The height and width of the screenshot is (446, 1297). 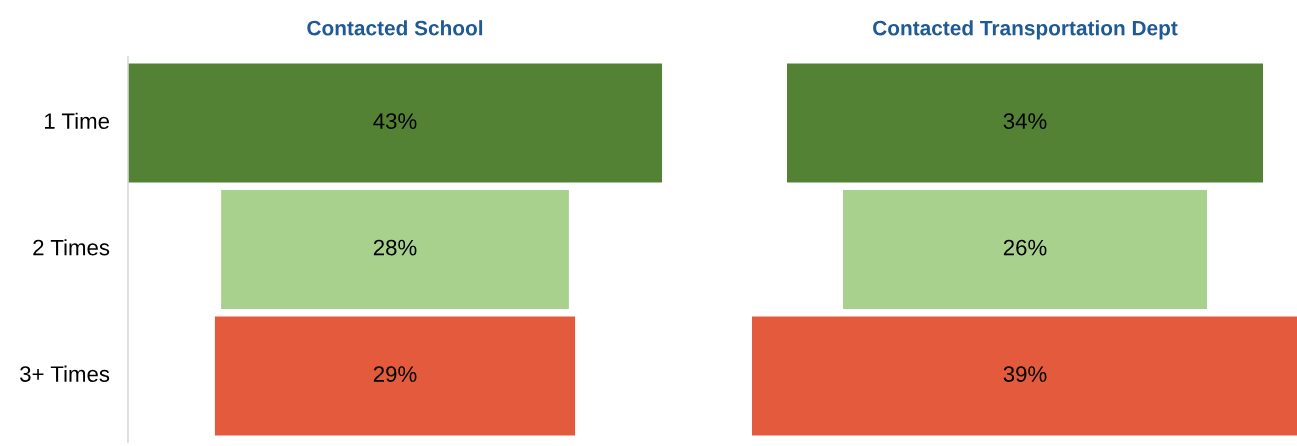 I want to click on text: Contacted Transportation Dept, so click(x=1025, y=30).